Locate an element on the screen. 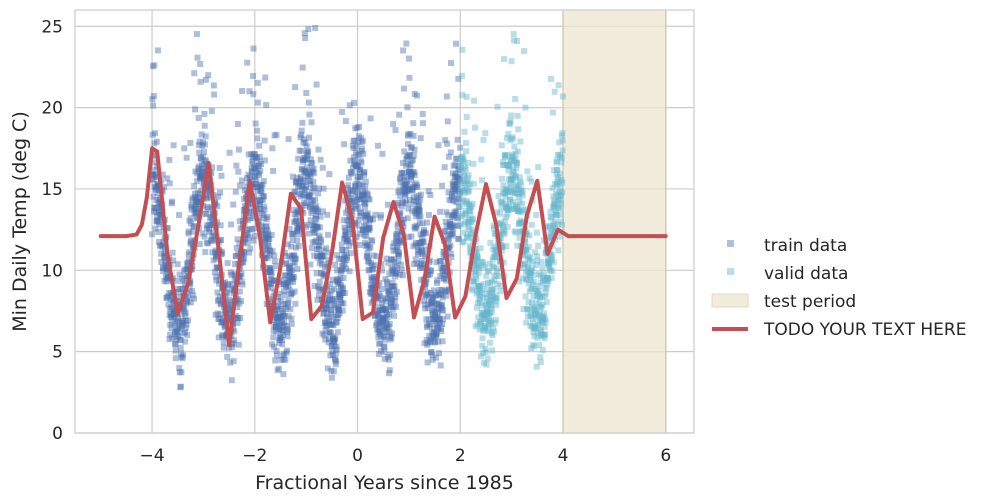 The width and height of the screenshot is (1008, 504). x-tick-label: 4 is located at coordinates (563, 456).